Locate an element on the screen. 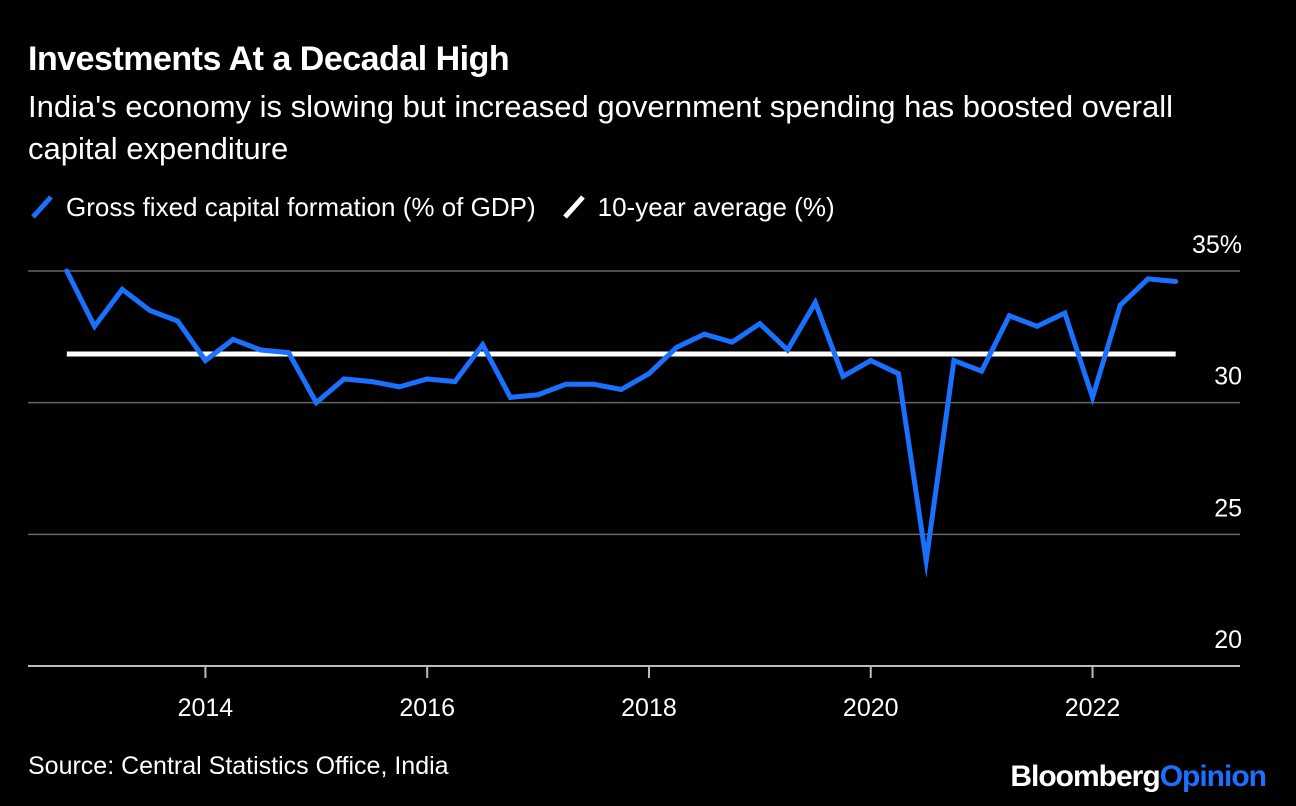 The height and width of the screenshot is (806, 1296). legend-item-gfcf: Gross fixed capital formation (% of GDP) is located at coordinates (282, 207).